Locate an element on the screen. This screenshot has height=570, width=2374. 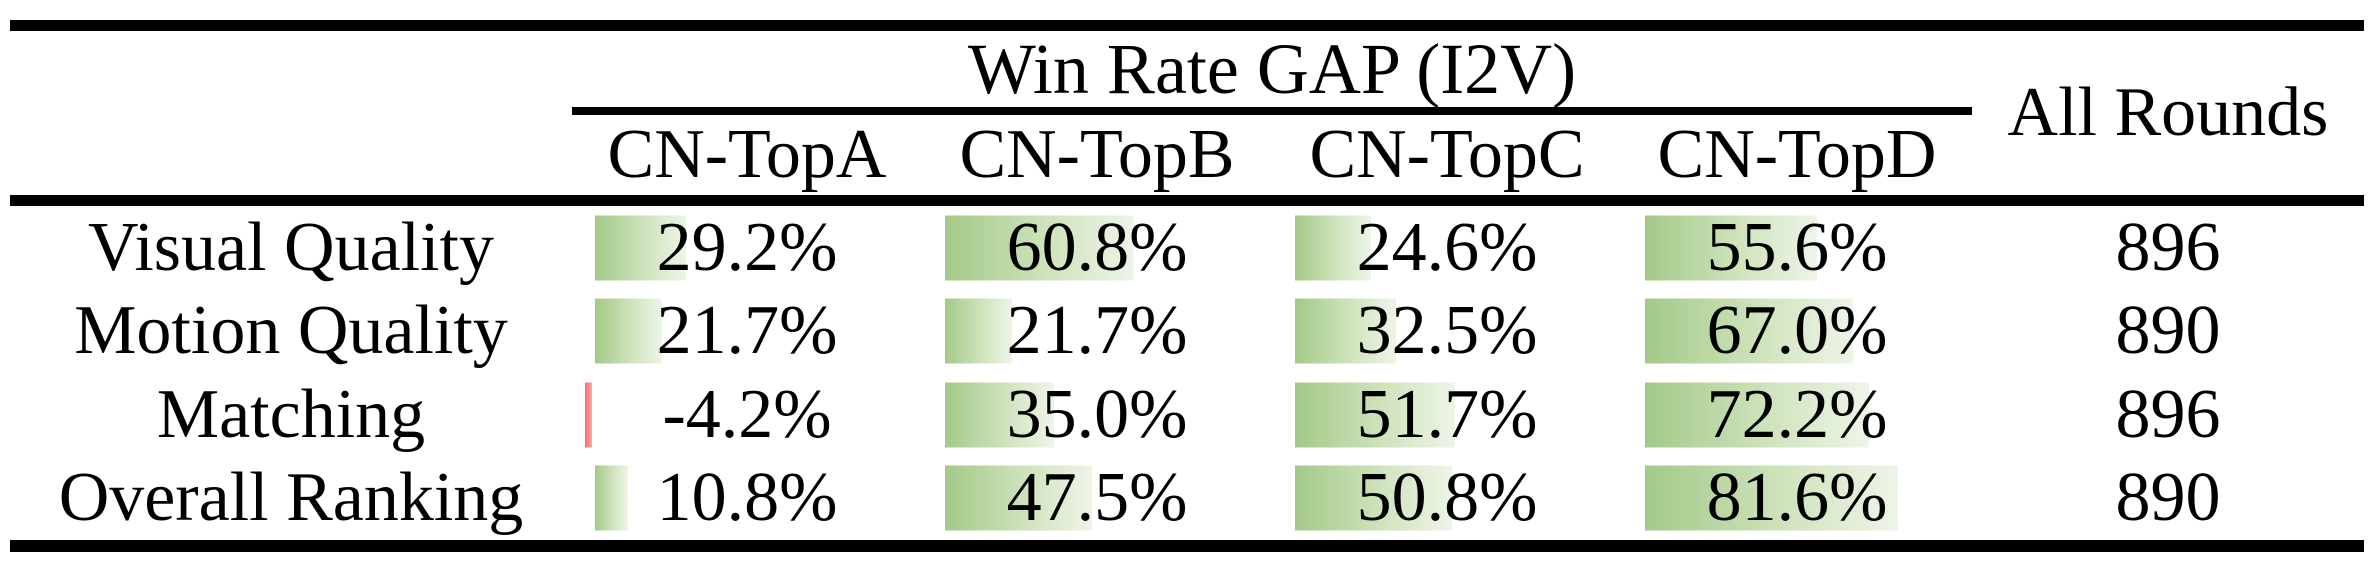
table-cell: 24.6% is located at coordinates (1447, 248).